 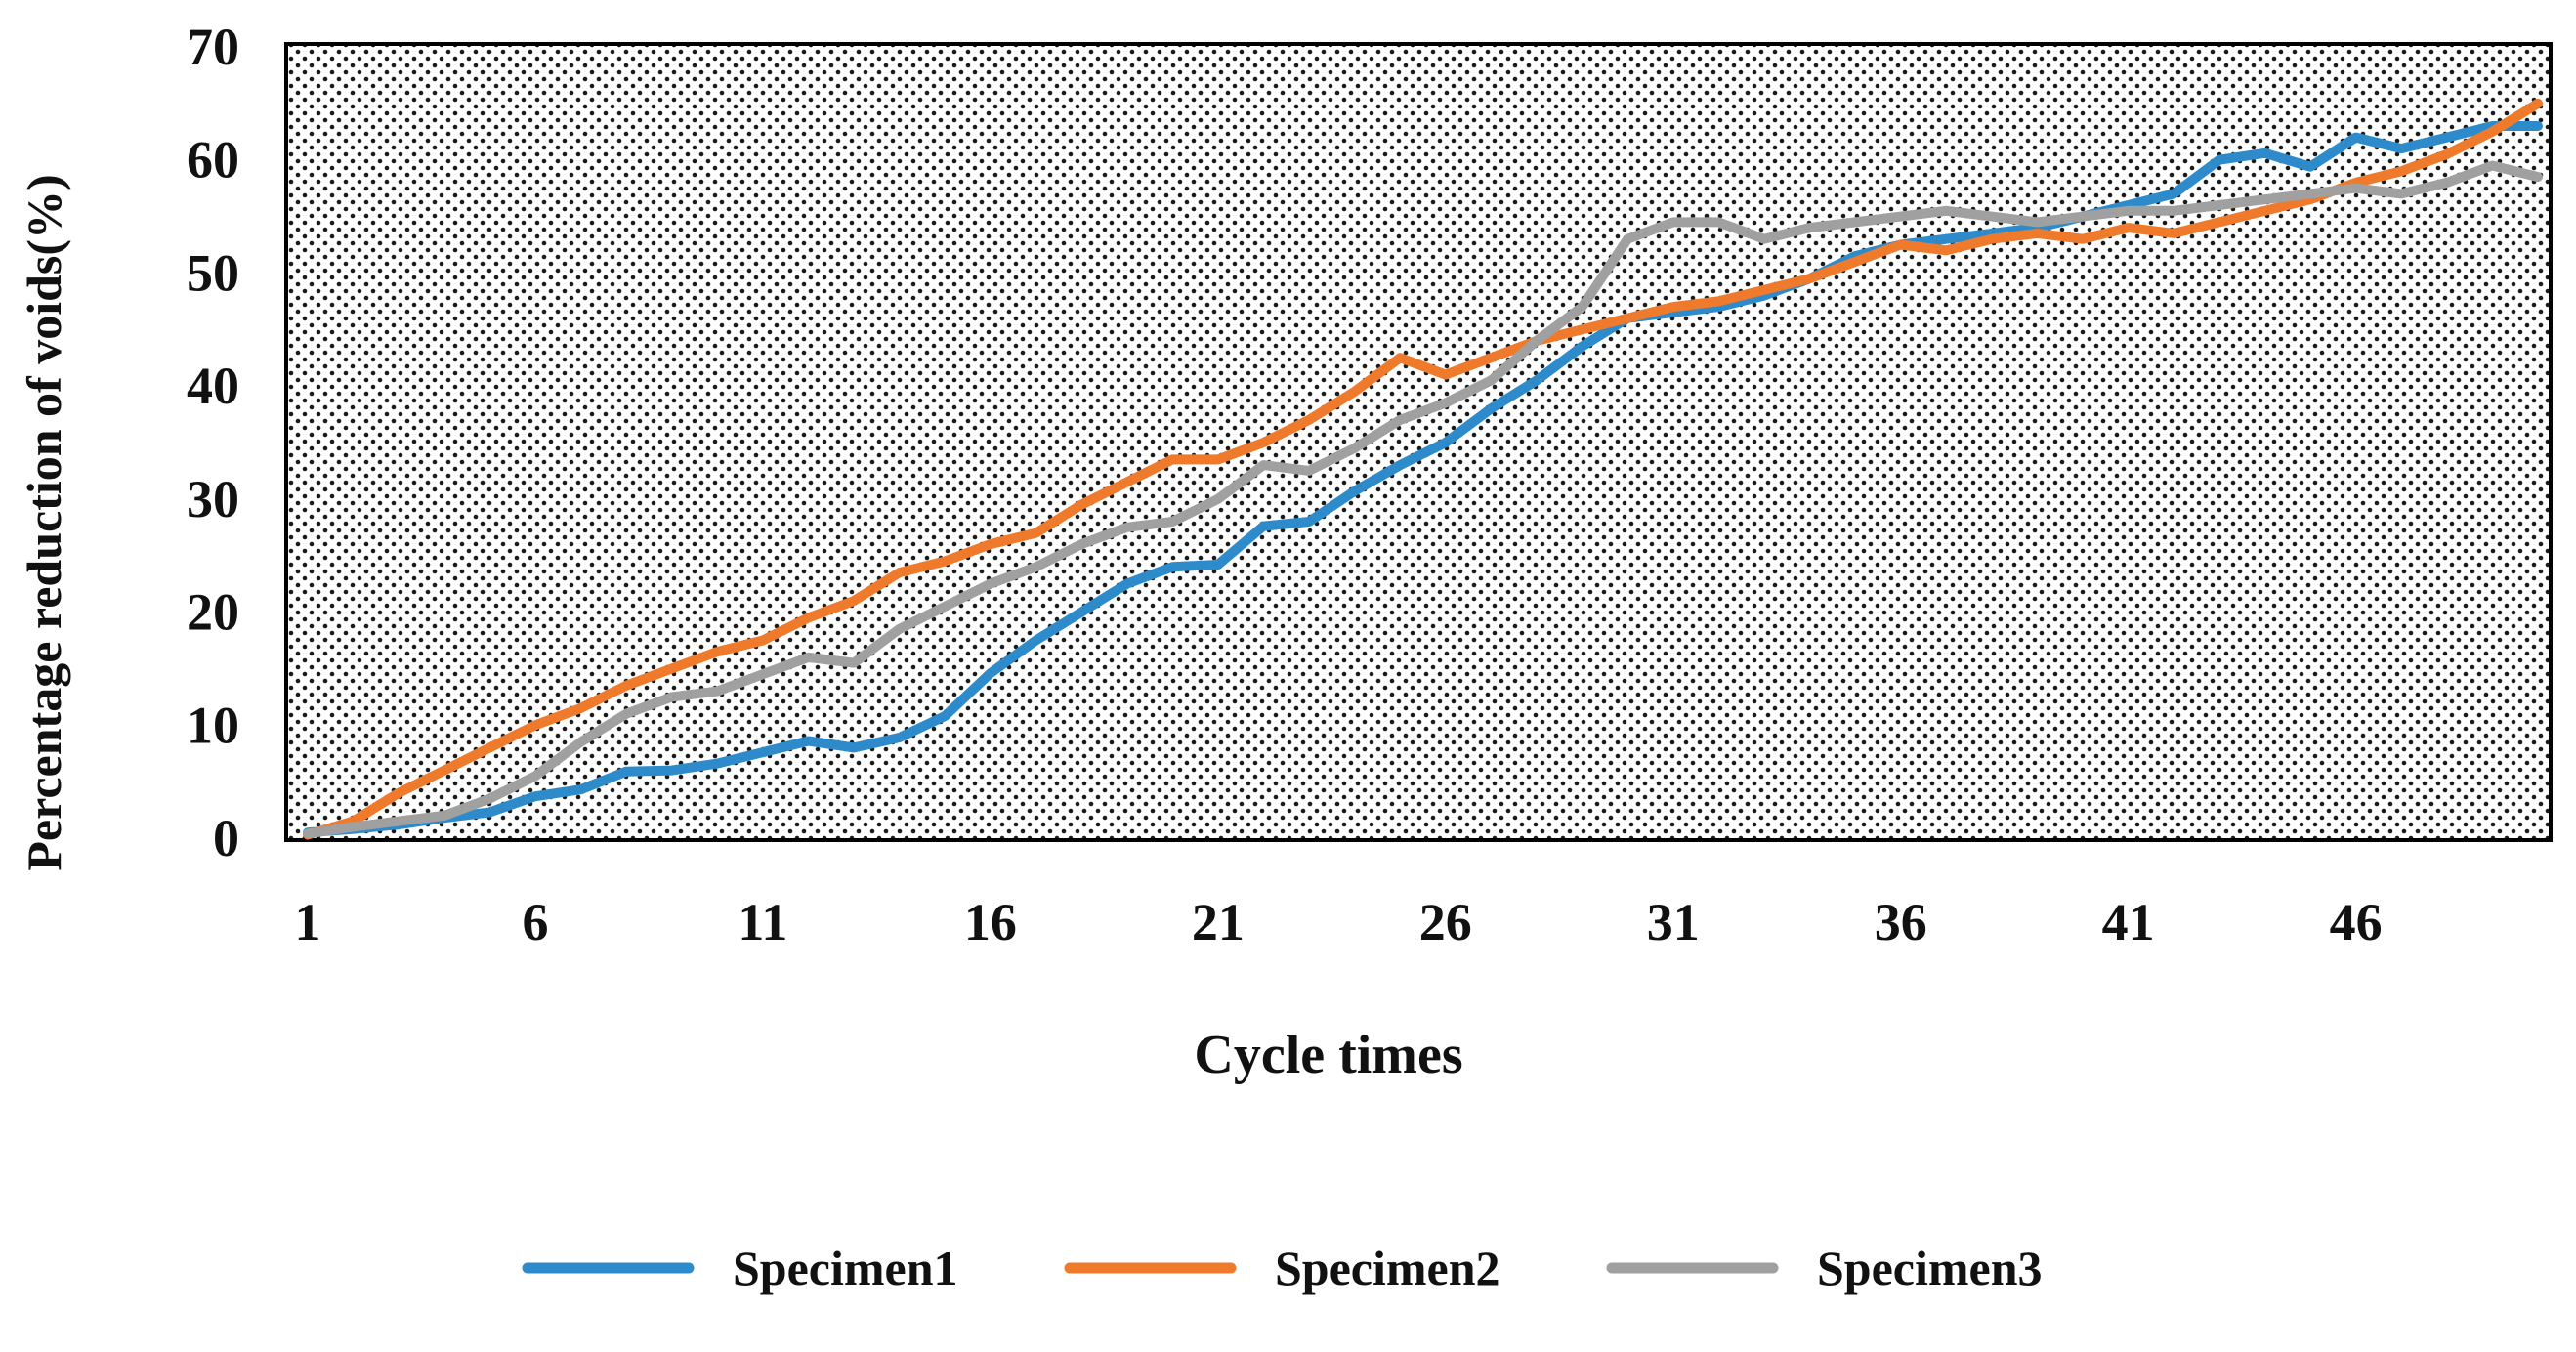 What do you see at coordinates (213, 47) in the screenshot?
I see `y-tick-label: 70` at bounding box center [213, 47].